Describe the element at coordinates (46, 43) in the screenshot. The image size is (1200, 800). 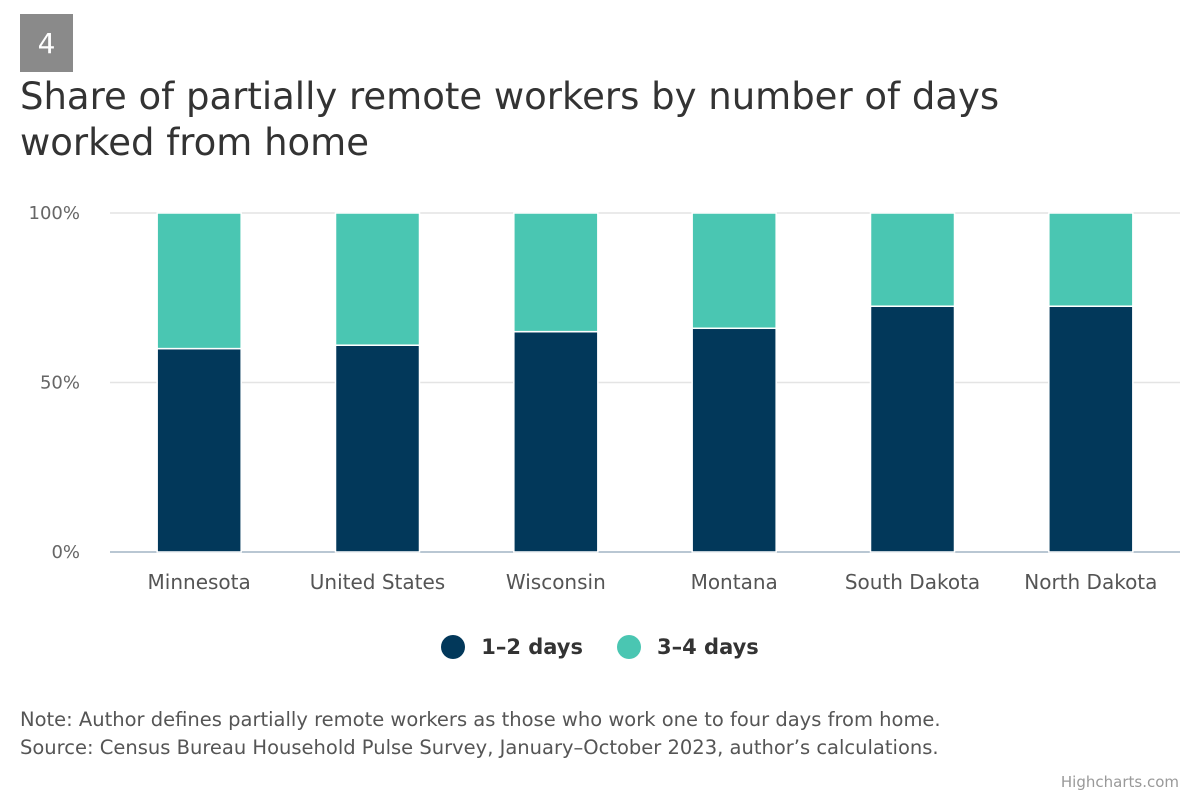
I see `chart-number-badge: 4` at that location.